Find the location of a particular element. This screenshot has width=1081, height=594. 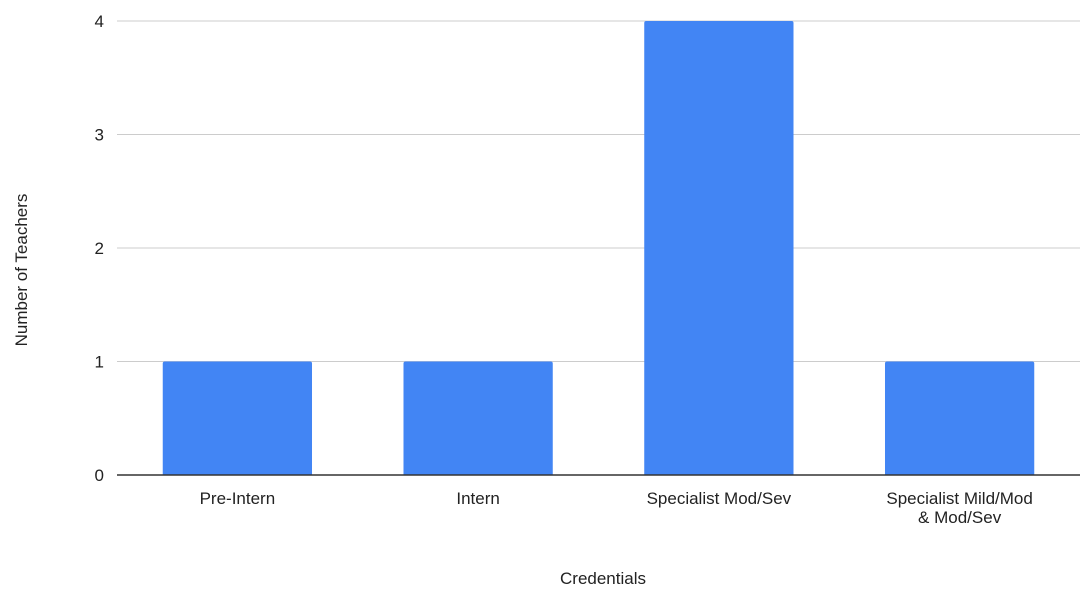

x-tick-label-line: Pre-Intern is located at coordinates (238, 498).